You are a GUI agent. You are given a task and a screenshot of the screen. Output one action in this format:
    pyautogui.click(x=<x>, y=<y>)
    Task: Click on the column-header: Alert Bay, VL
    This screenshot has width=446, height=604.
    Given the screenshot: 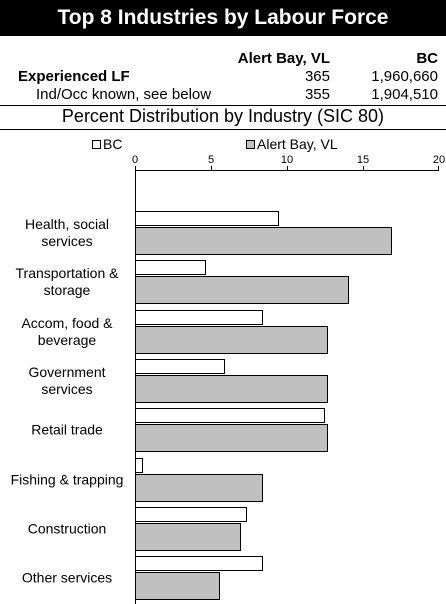 What is the action you would take?
    pyautogui.click(x=283, y=58)
    